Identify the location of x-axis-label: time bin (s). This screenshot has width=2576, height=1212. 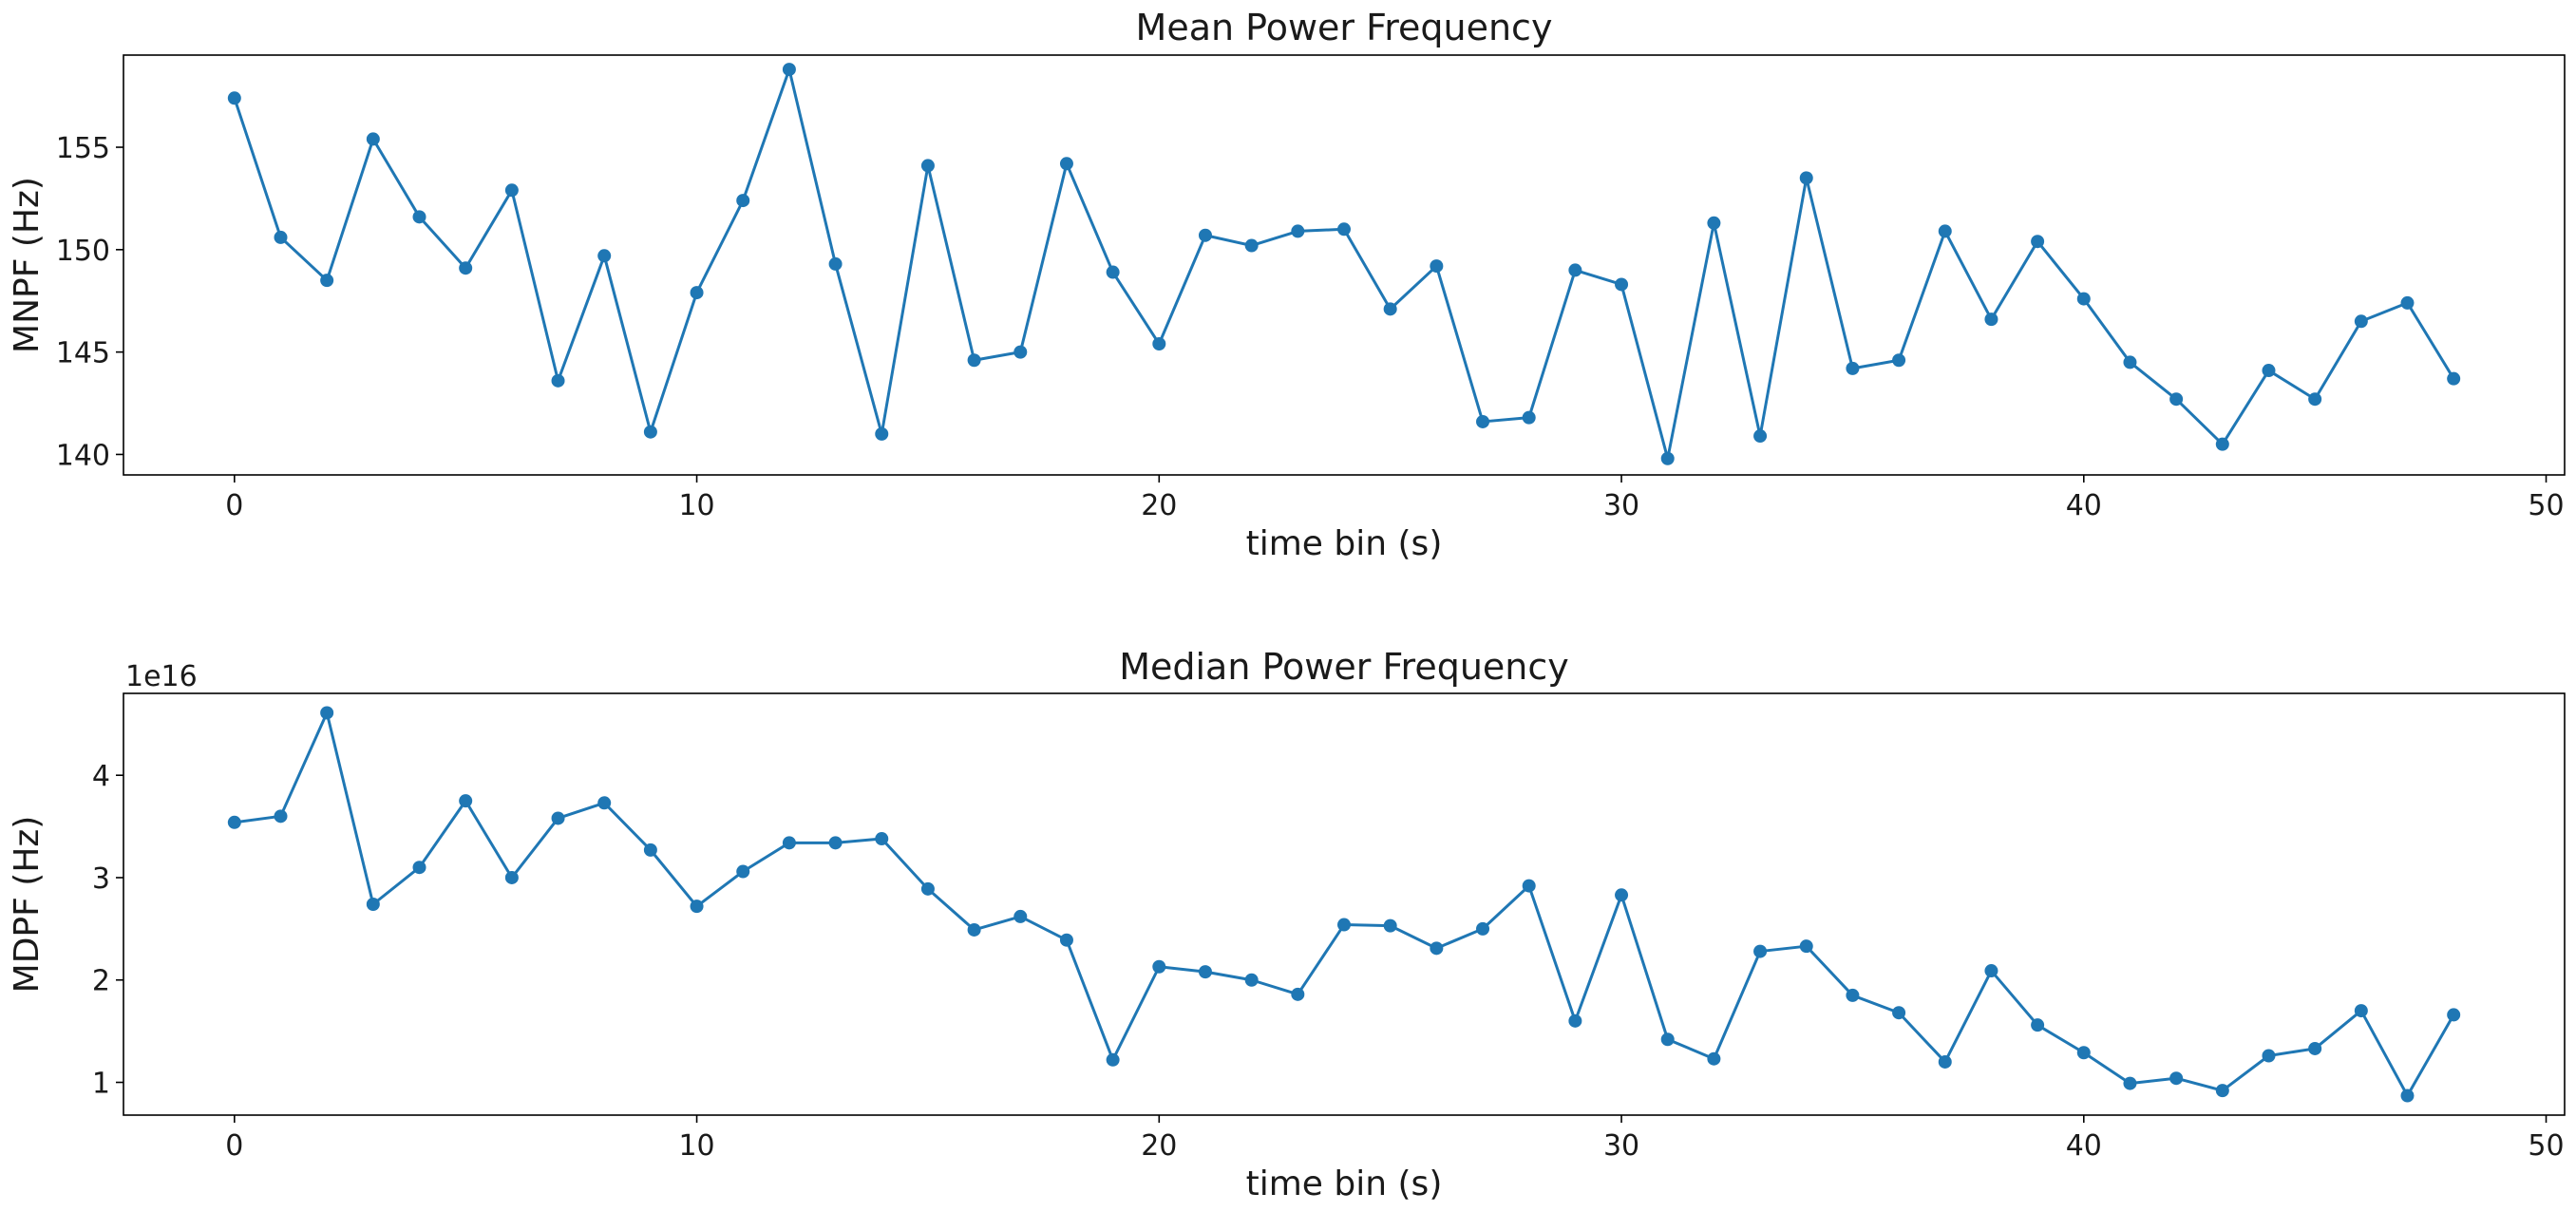
(1344, 543).